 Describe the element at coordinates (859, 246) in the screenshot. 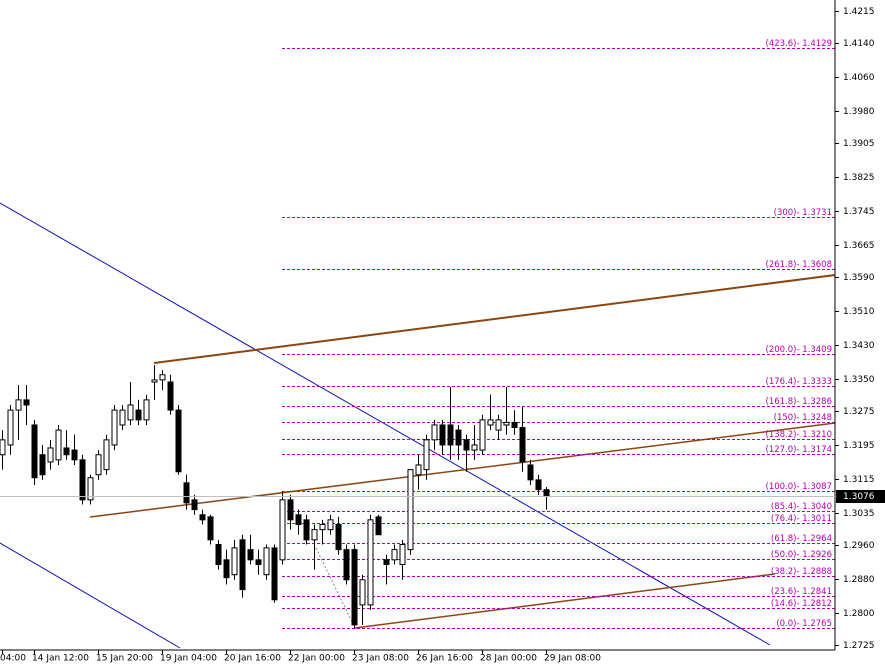

I see `y-tick-label: 1.3665` at that location.